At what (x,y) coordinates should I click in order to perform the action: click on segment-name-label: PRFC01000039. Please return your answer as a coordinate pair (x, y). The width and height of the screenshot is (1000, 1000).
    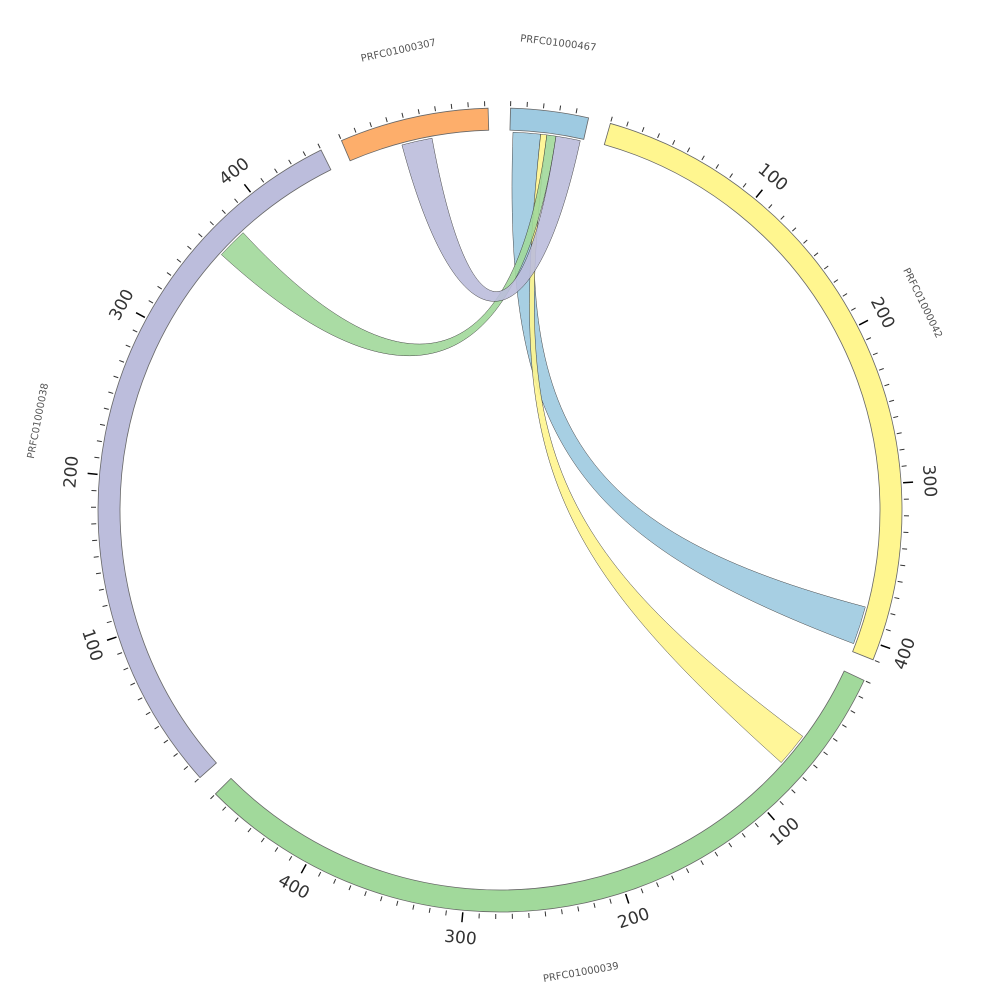
    Looking at the image, I should click on (580, 973).